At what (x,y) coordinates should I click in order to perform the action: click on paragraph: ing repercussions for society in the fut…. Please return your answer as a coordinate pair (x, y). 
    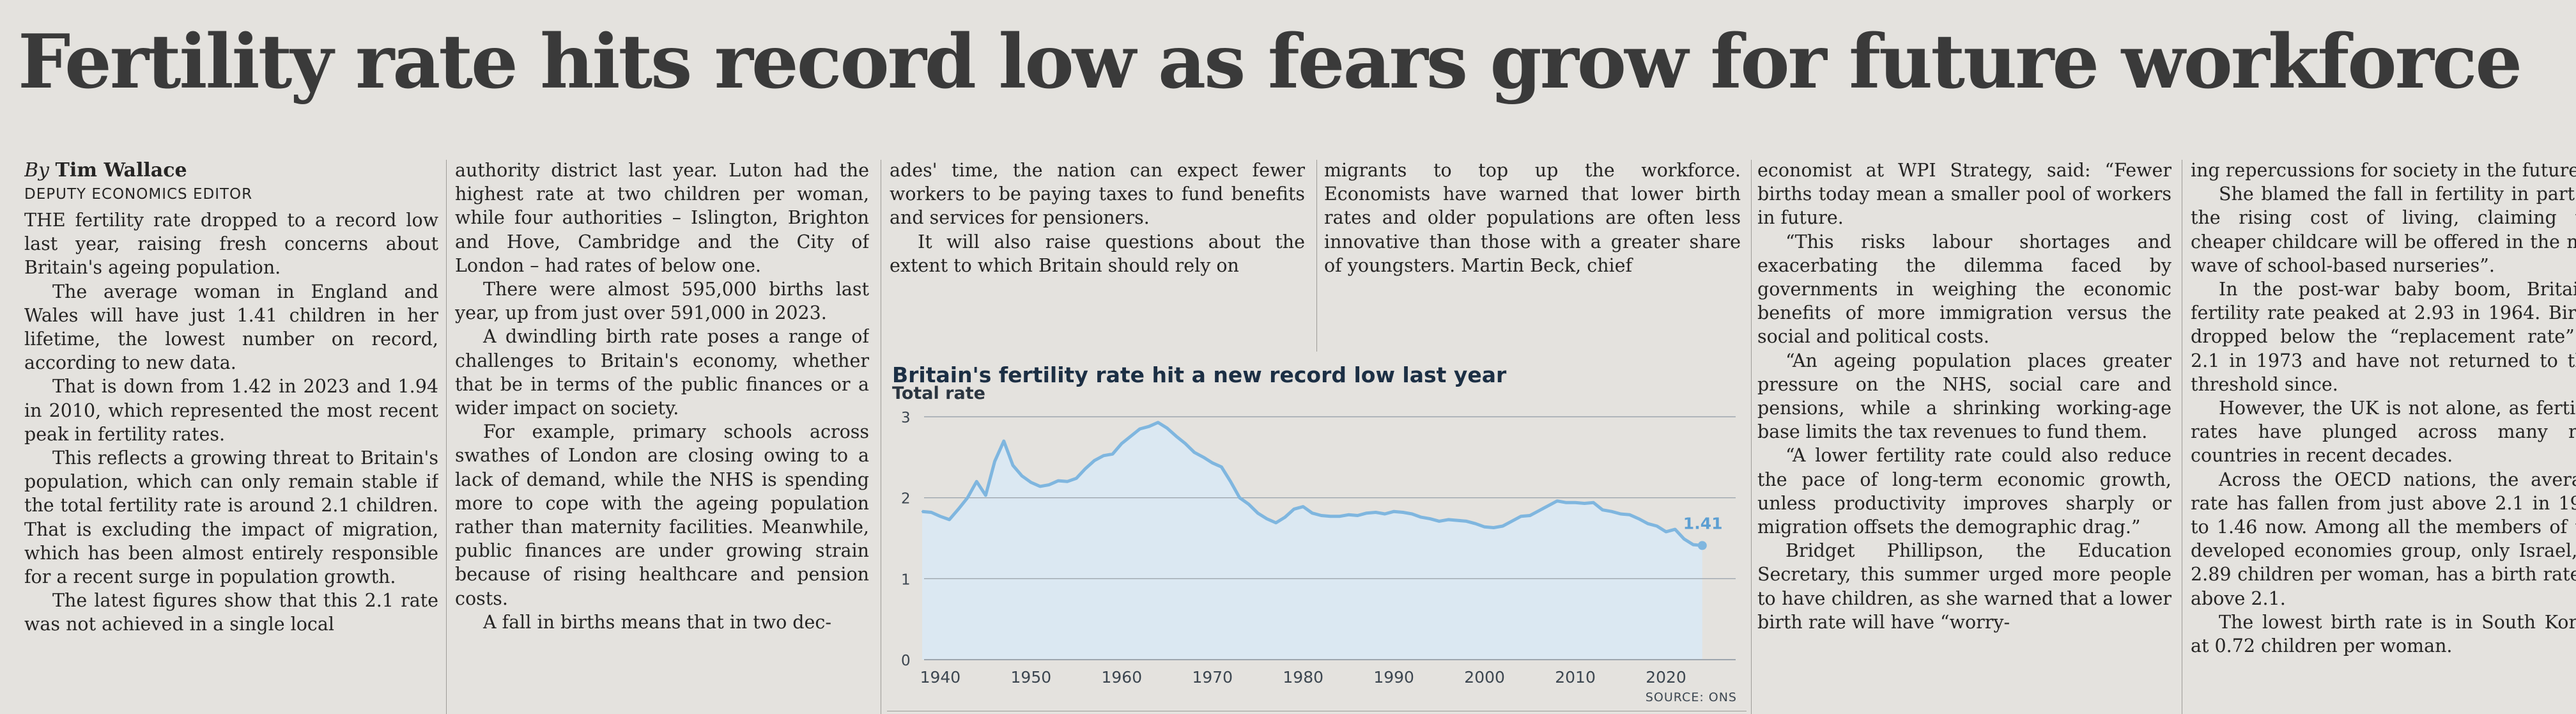
    Looking at the image, I should click on (2383, 170).